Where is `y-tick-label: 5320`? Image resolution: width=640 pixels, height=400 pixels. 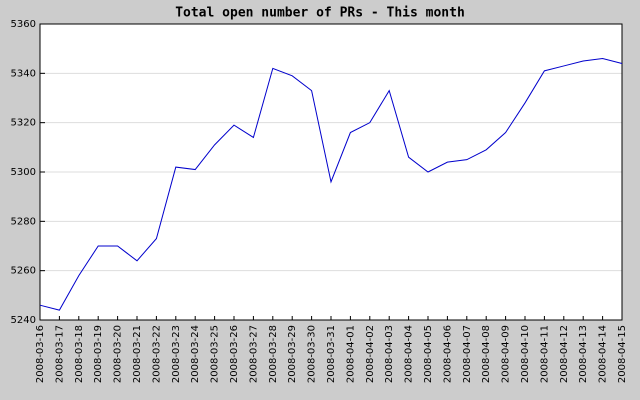
y-tick-label: 5320 is located at coordinates (23, 123).